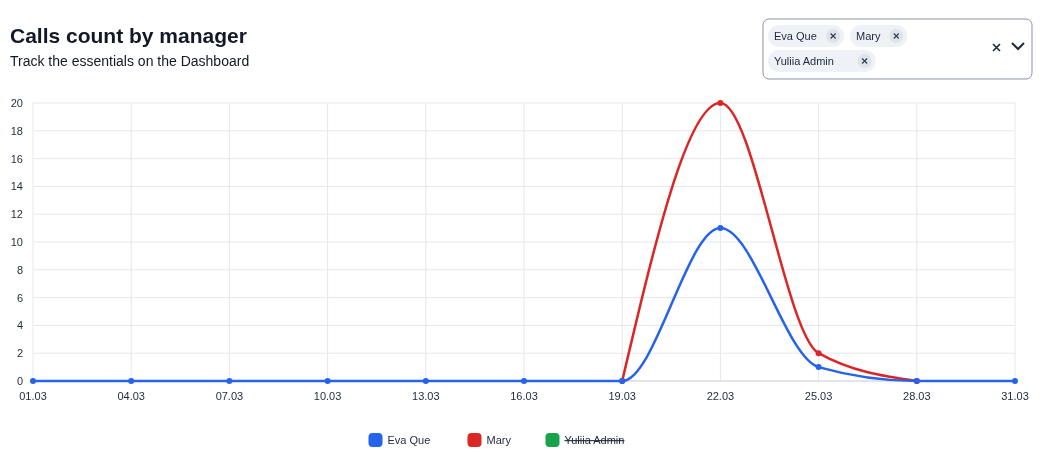 This screenshot has height=458, width=1058. I want to click on x-tick-label: 22.03, so click(720, 396).